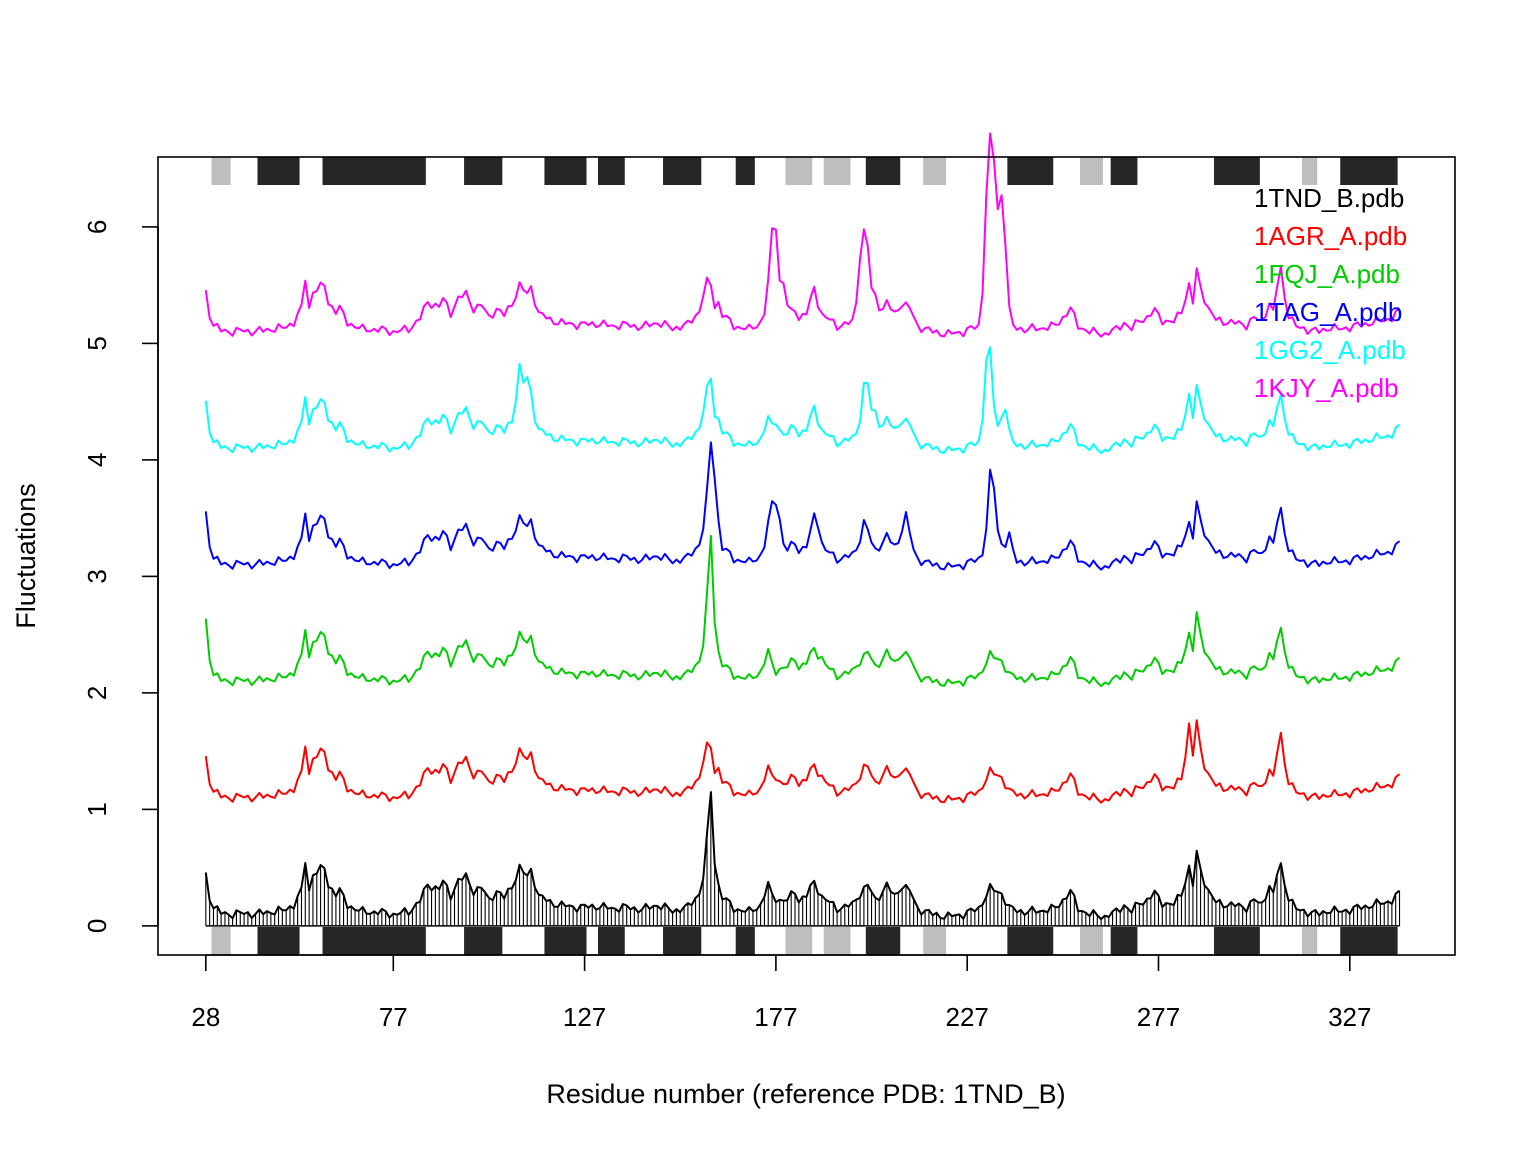 Image resolution: width=1536 pixels, height=1152 pixels. Describe the element at coordinates (966, 1017) in the screenshot. I see `x-tick-label: 227` at that location.